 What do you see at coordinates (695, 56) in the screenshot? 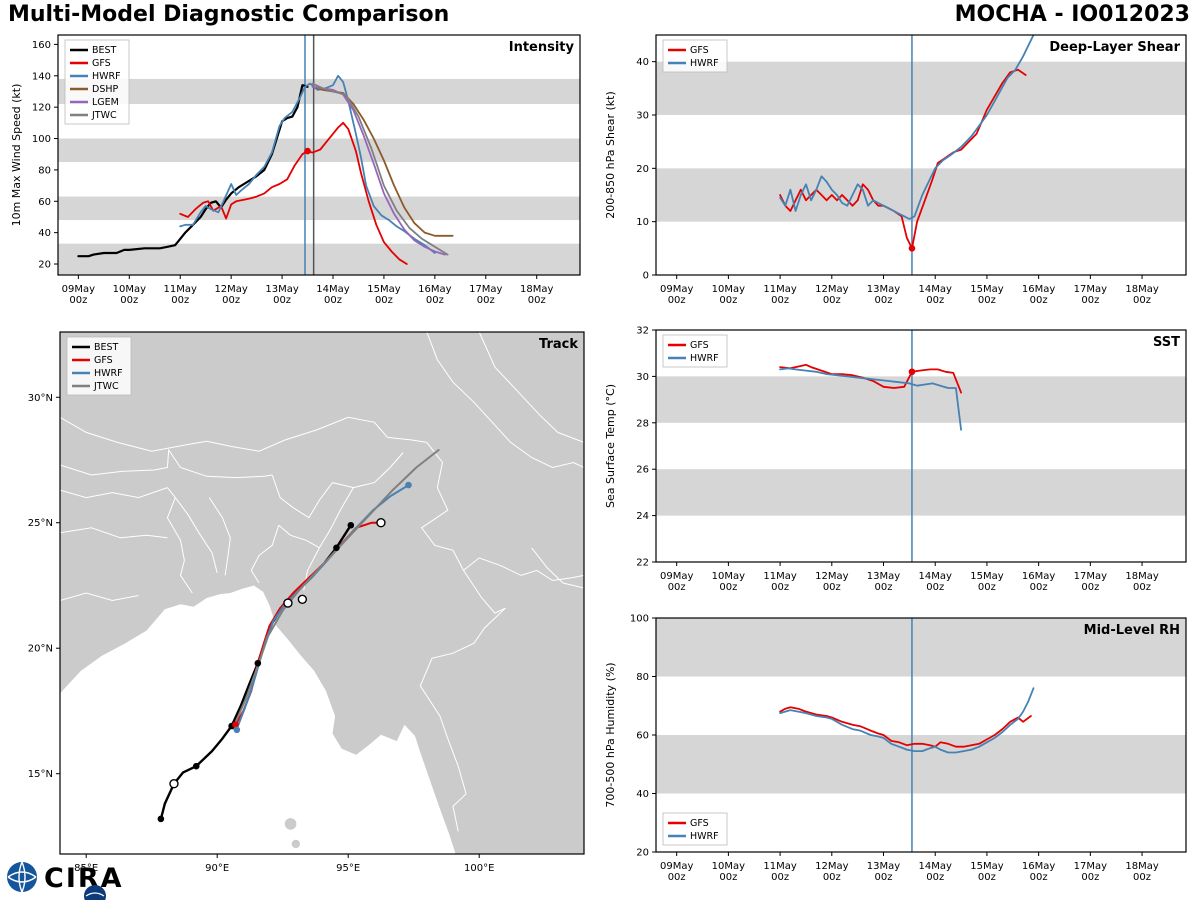
I see `shear-legend: GFS HWRF` at bounding box center [695, 56].